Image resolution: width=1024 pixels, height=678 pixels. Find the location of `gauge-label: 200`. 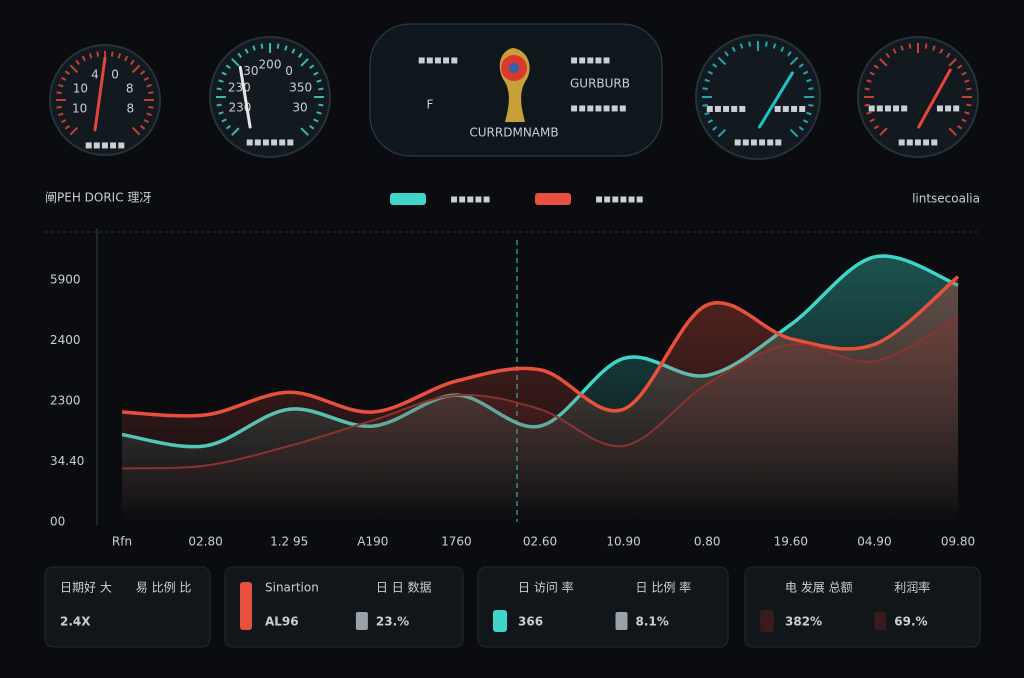

gauge-label: 200 is located at coordinates (270, 65).